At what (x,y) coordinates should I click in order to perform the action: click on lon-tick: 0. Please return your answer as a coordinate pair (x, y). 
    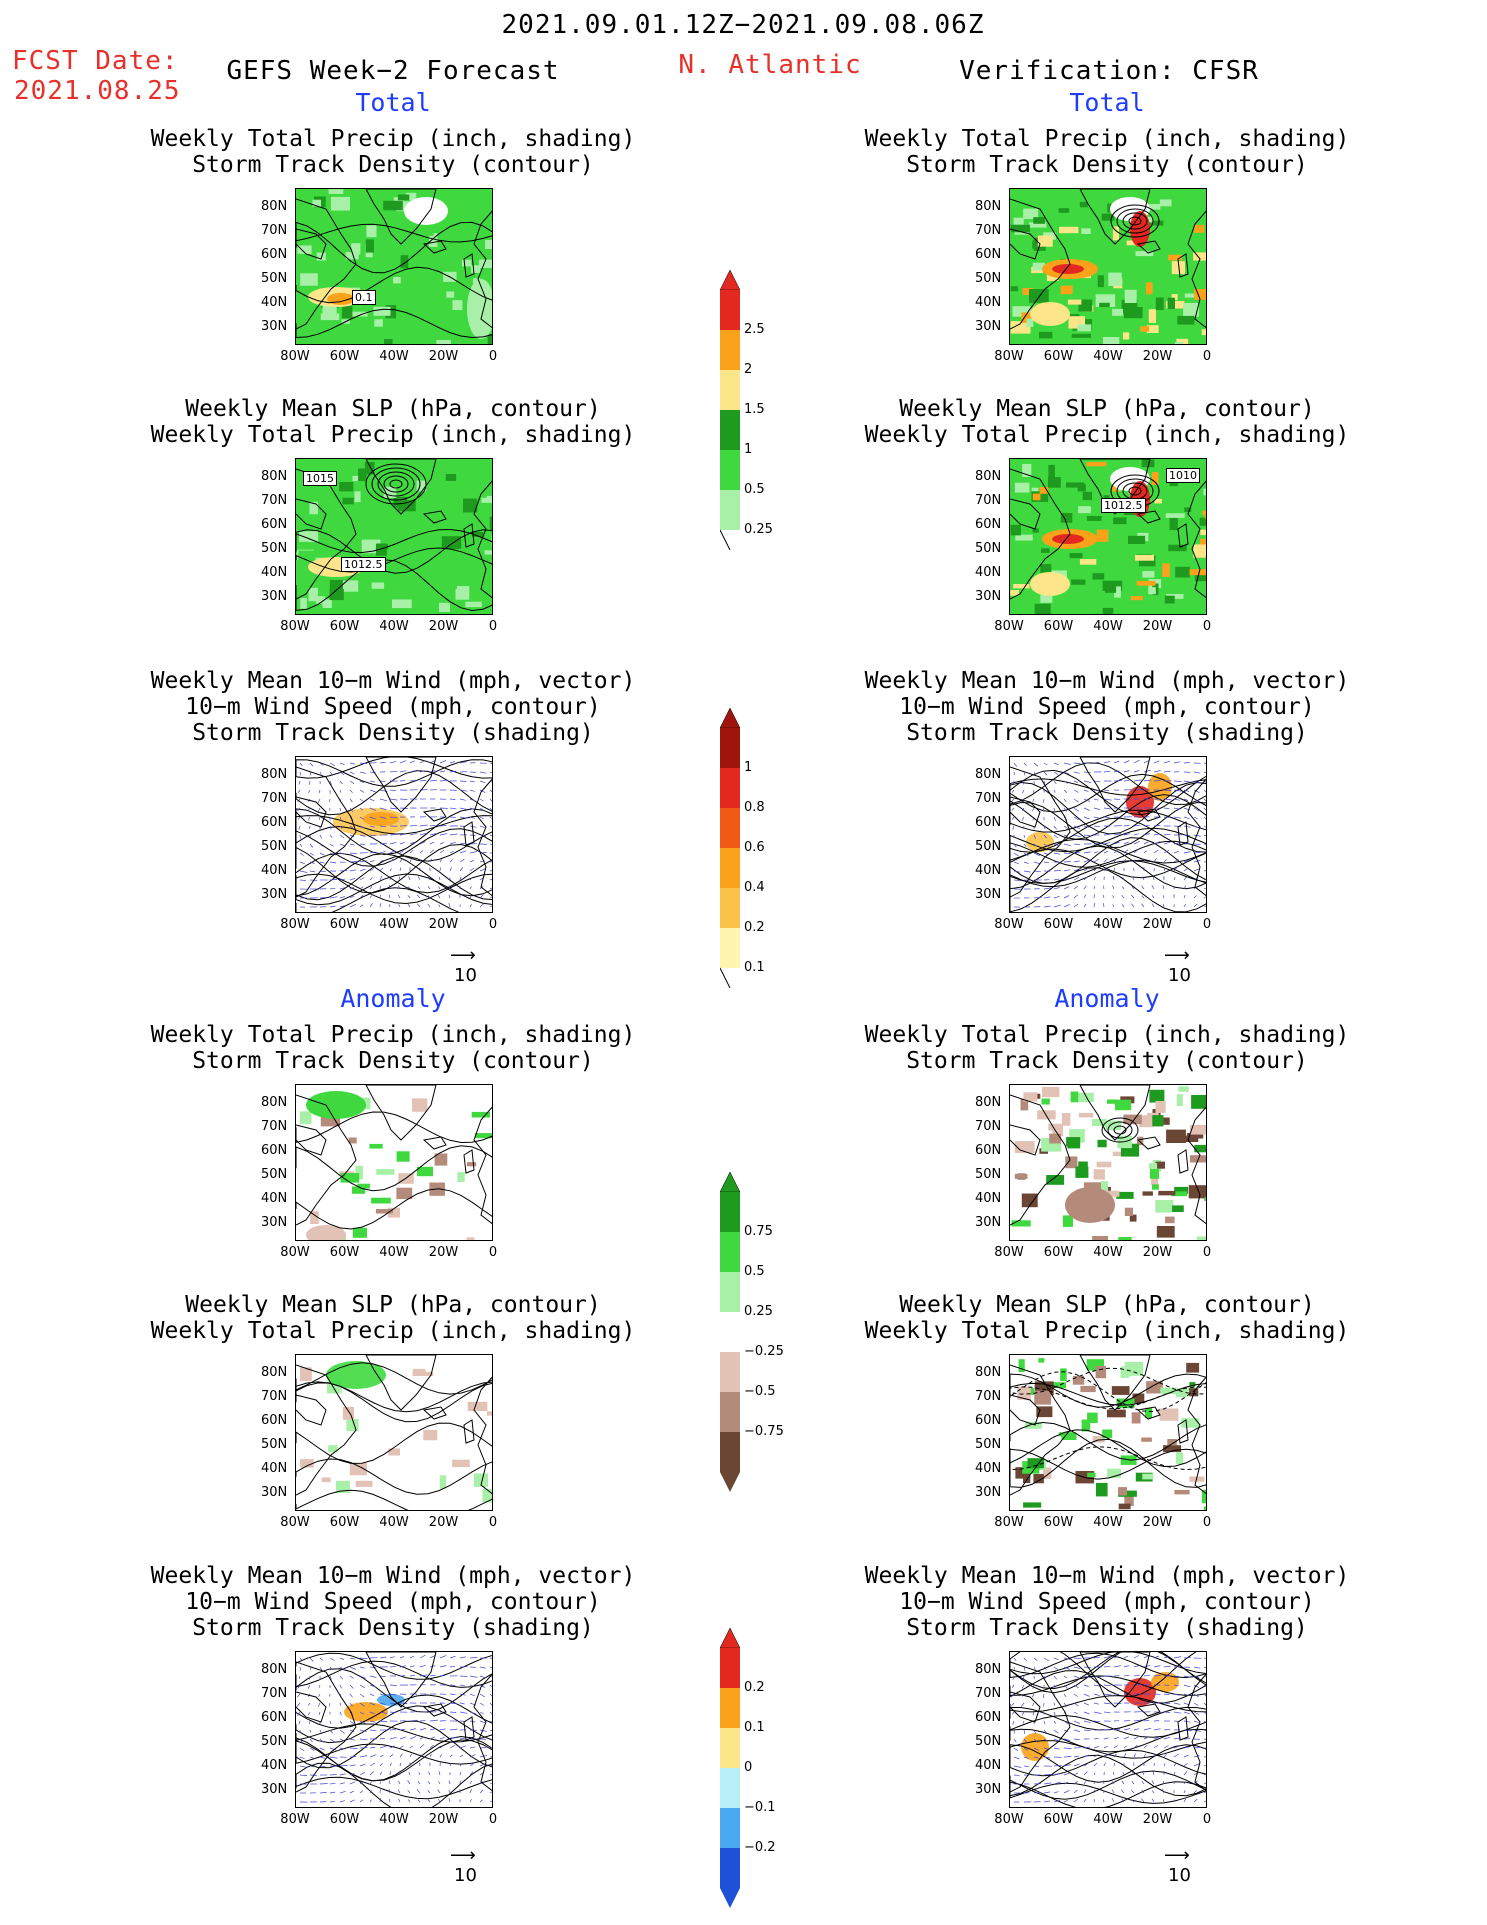
    Looking at the image, I should click on (493, 1252).